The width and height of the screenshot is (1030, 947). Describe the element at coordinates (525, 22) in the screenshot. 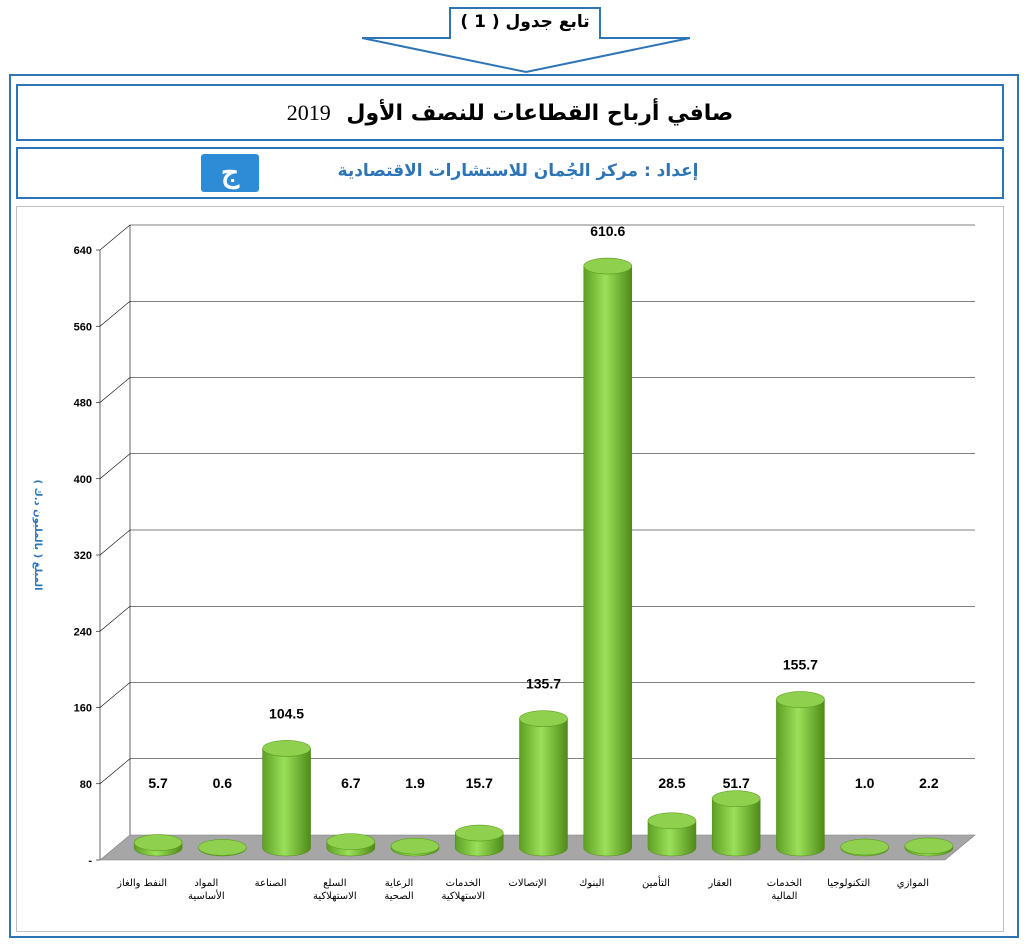

I see `banner-label: تابع جدول ( 1 )` at that location.